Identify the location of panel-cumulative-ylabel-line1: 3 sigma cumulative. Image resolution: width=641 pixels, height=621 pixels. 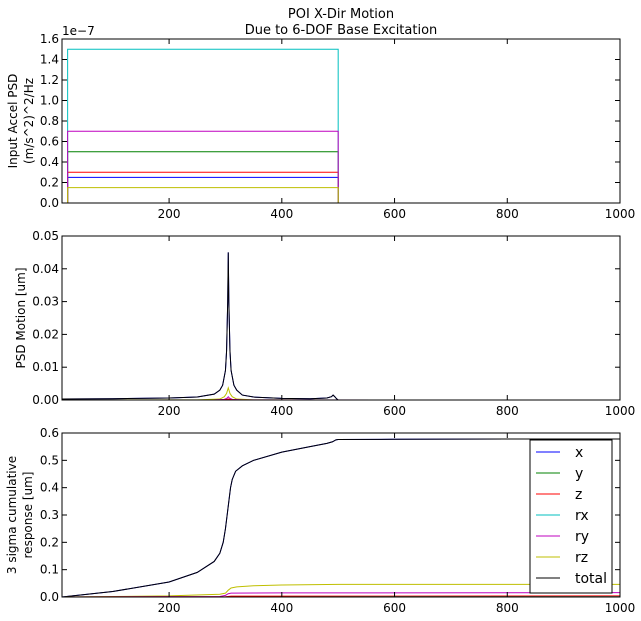
(12, 515).